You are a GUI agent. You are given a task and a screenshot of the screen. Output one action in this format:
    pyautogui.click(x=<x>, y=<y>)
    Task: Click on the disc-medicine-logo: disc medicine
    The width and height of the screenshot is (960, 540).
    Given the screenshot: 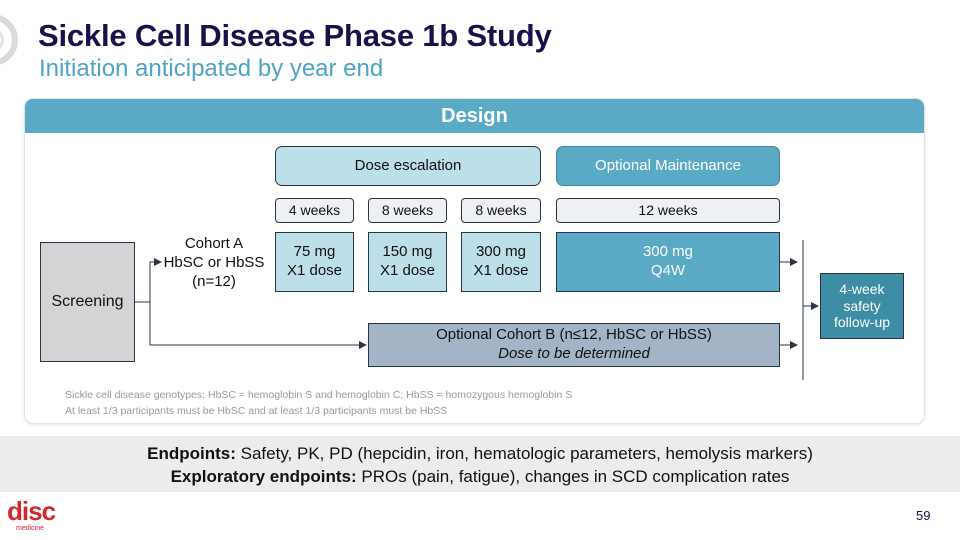 What is the action you would take?
    pyautogui.click(x=31, y=514)
    